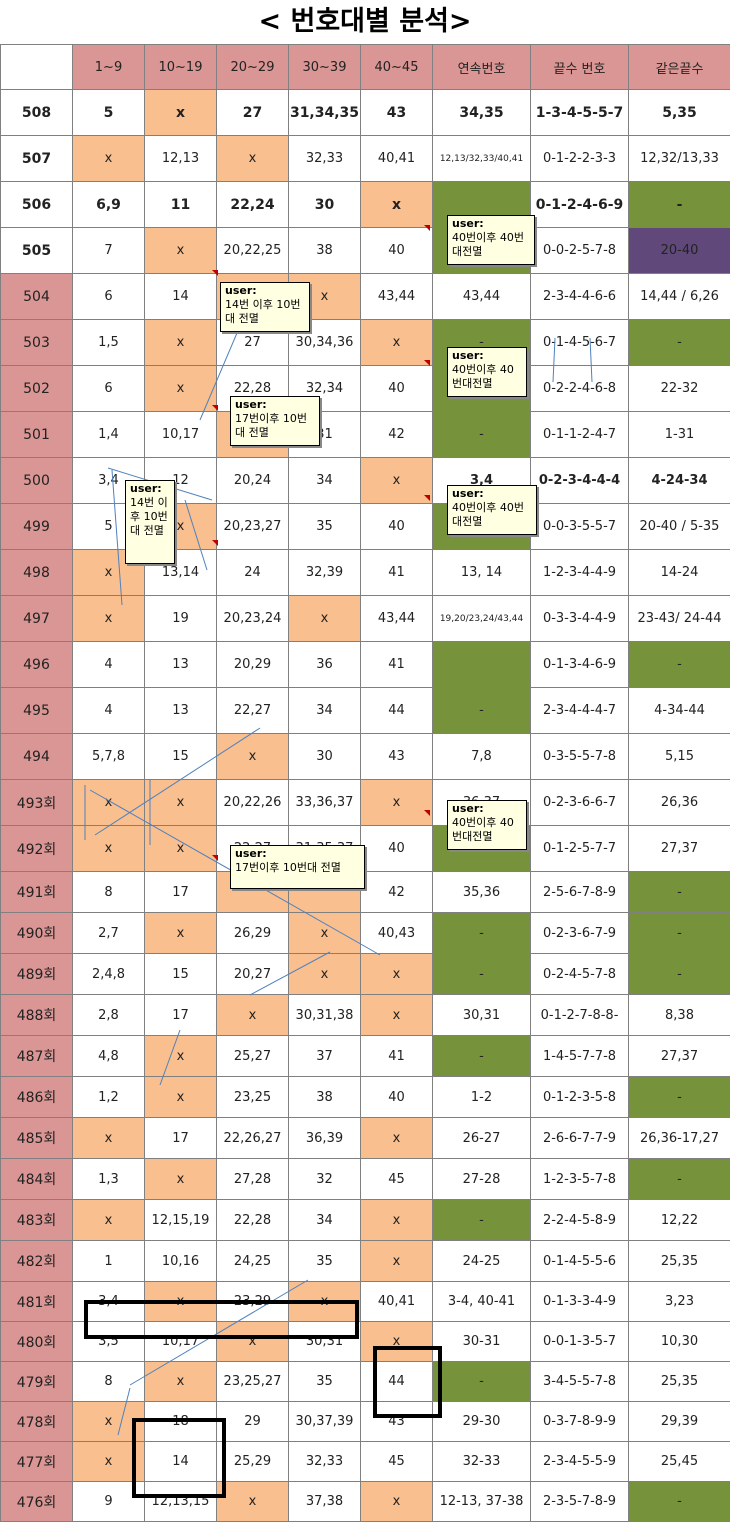 The width and height of the screenshot is (730, 1522). Describe the element at coordinates (580, 1179) in the screenshot. I see `value-cell: 1-2-3-5-7-8` at that location.